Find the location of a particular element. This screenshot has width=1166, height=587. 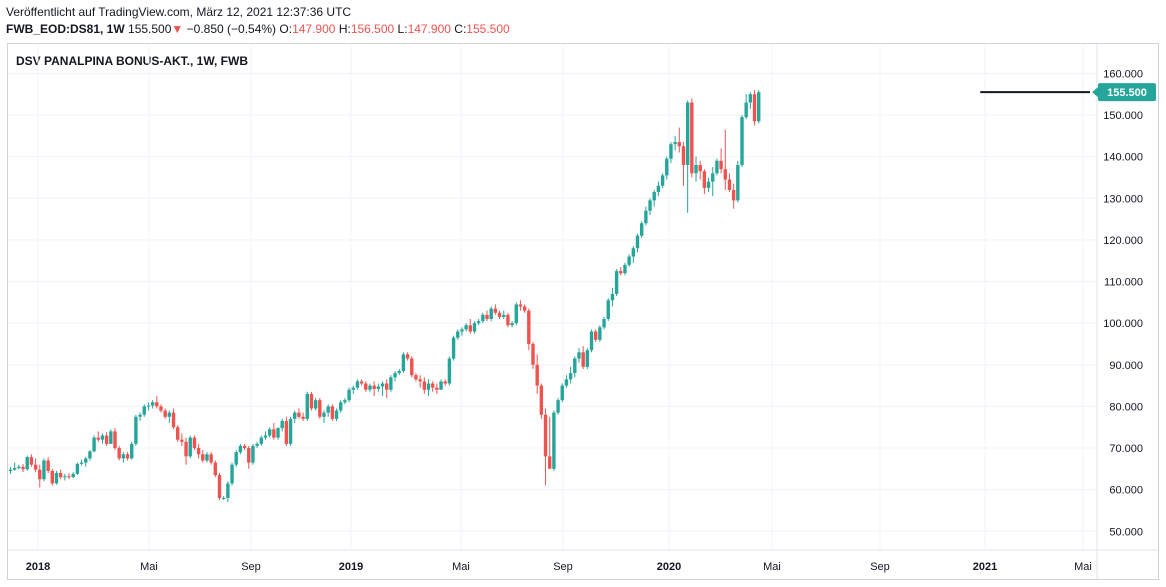

close-value: 155.500 is located at coordinates (488, 29).